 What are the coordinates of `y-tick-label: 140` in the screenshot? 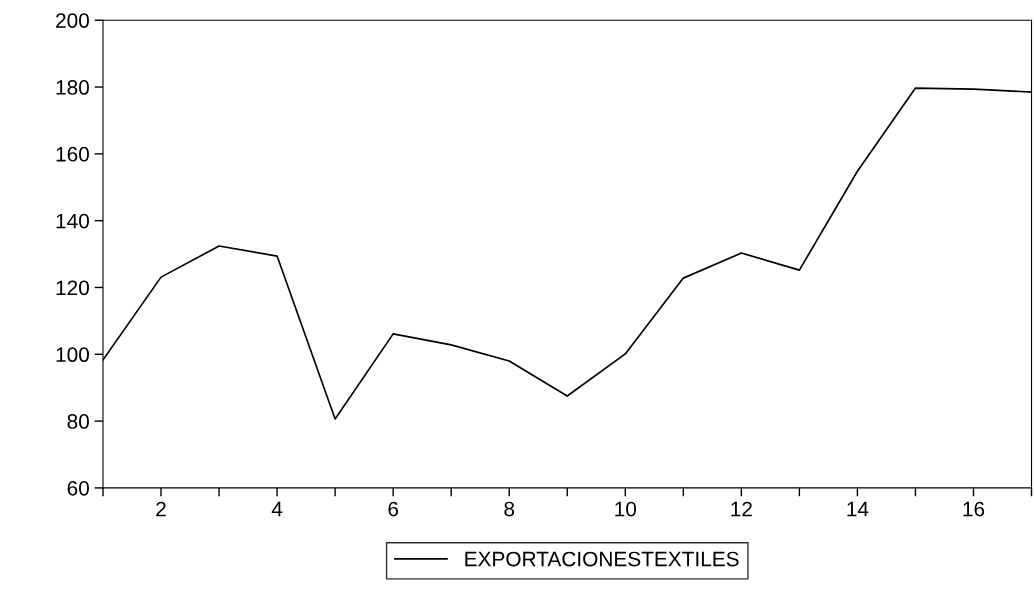 It's located at (72, 221).